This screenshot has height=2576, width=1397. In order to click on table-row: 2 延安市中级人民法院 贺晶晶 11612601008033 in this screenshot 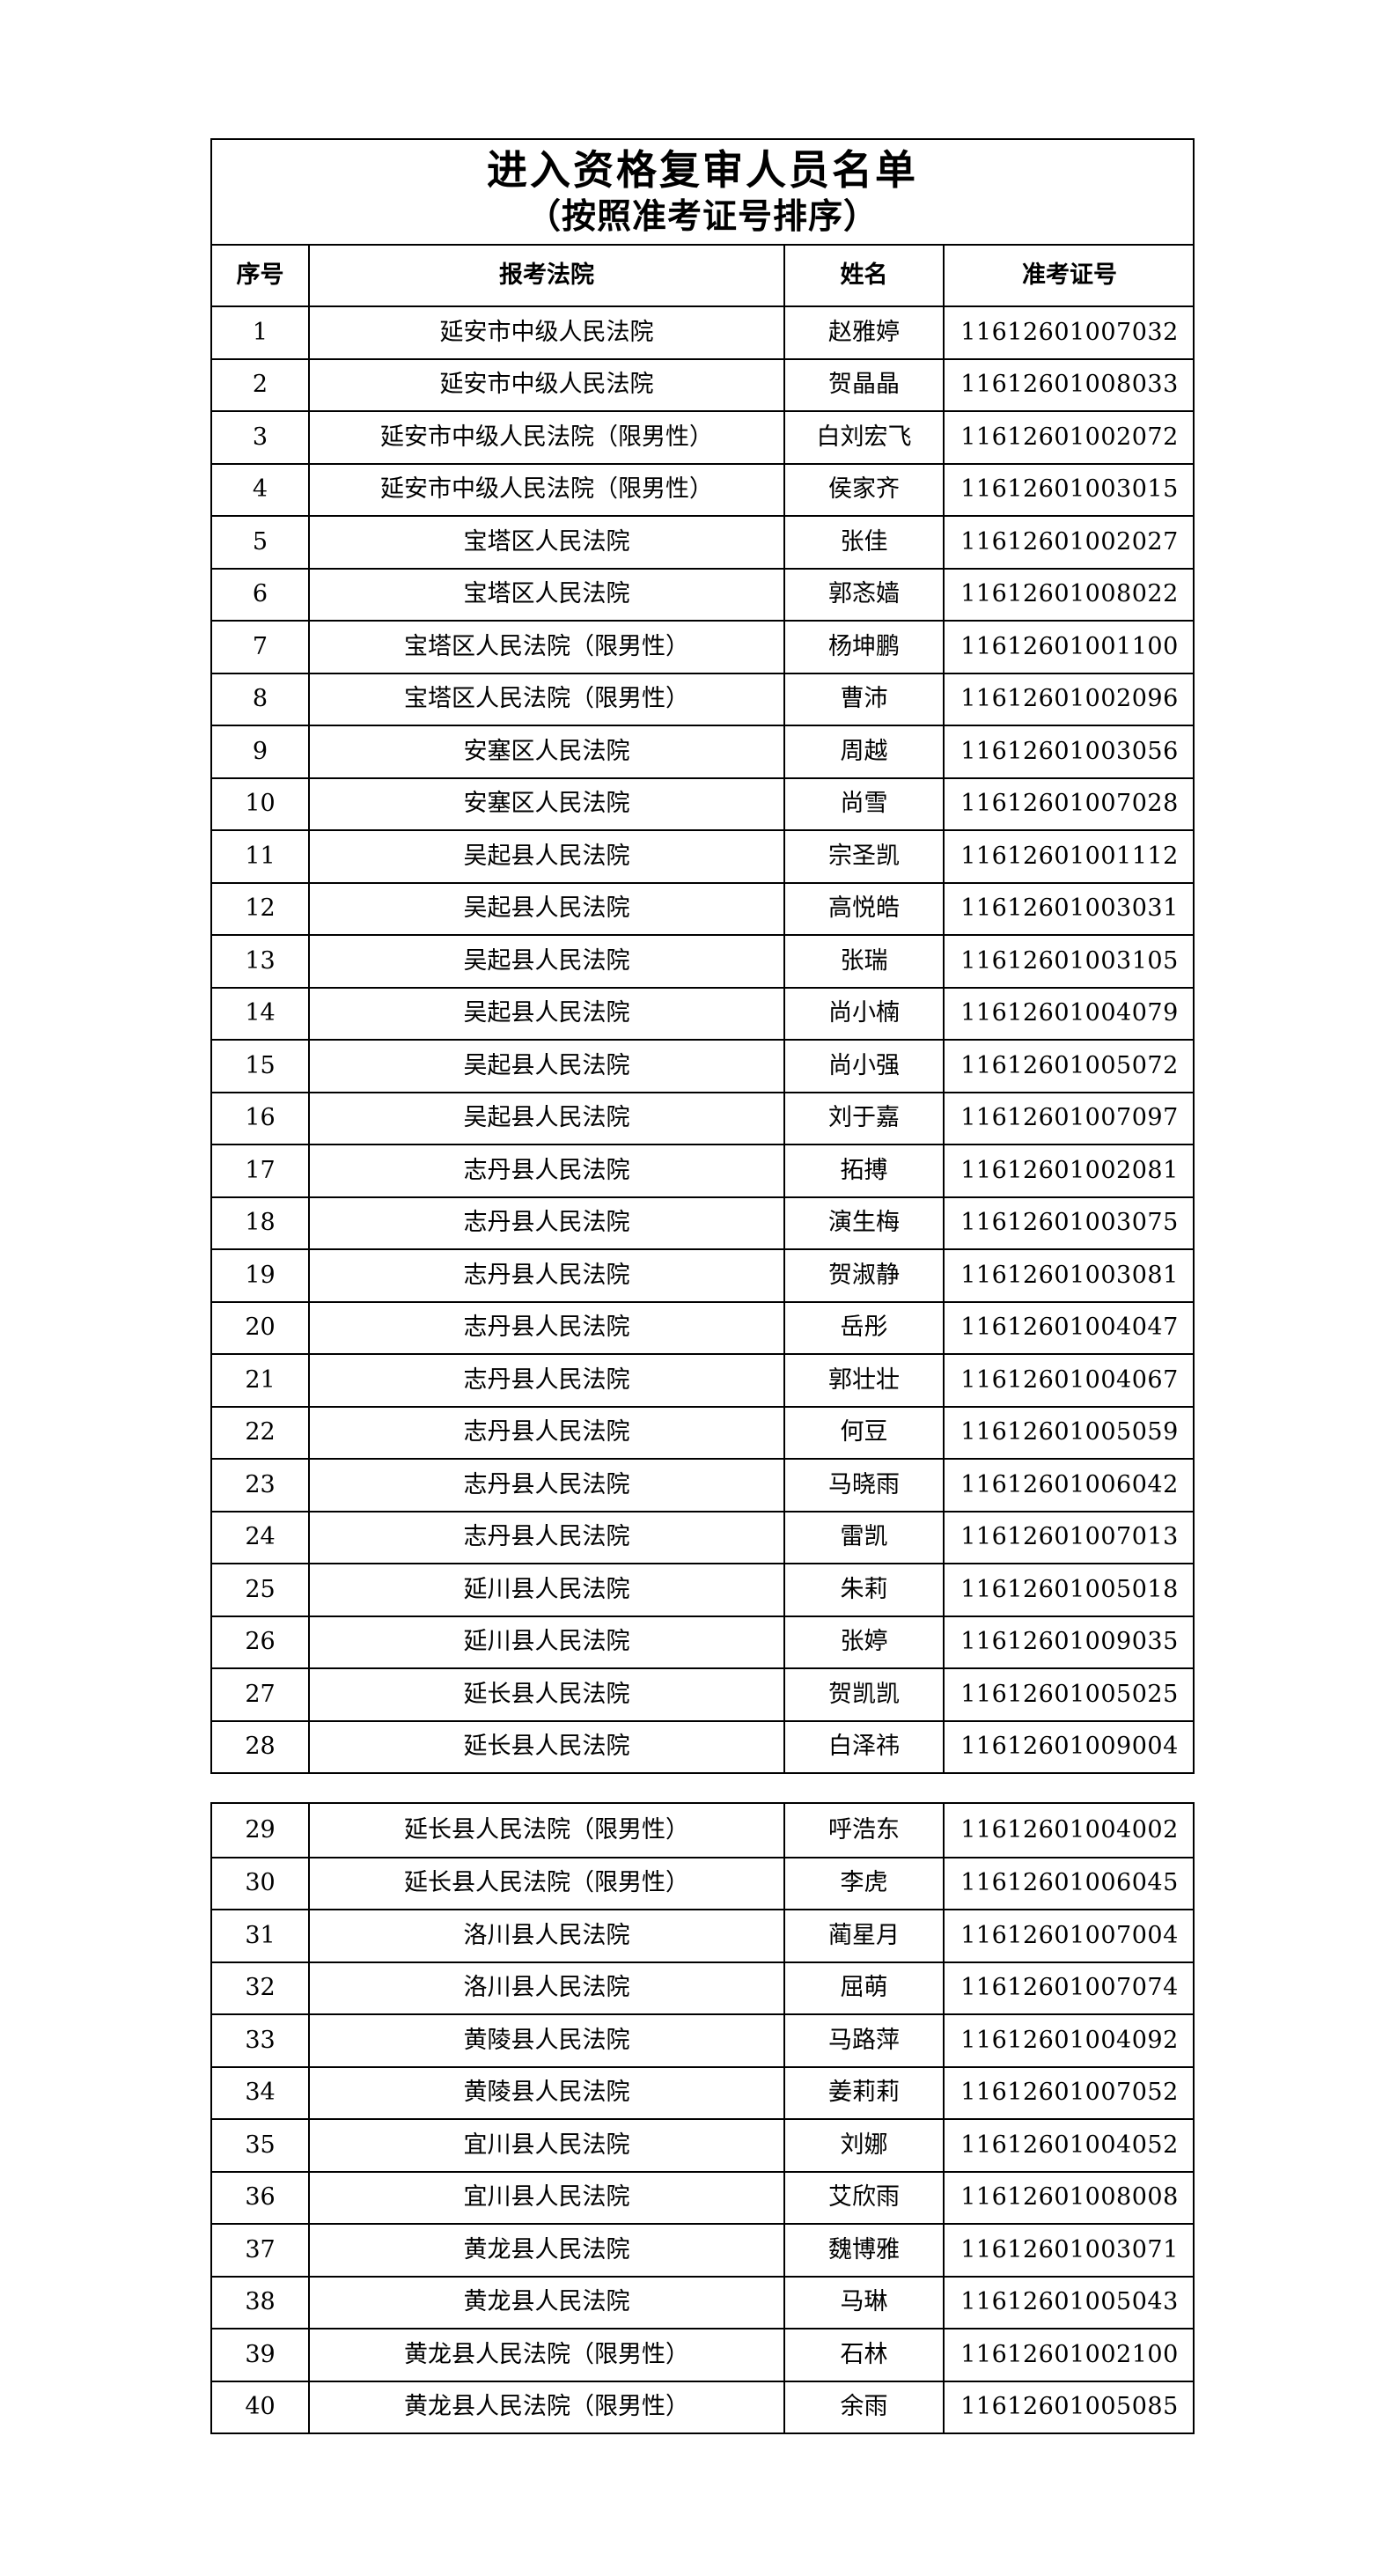, I will do `click(703, 384)`.